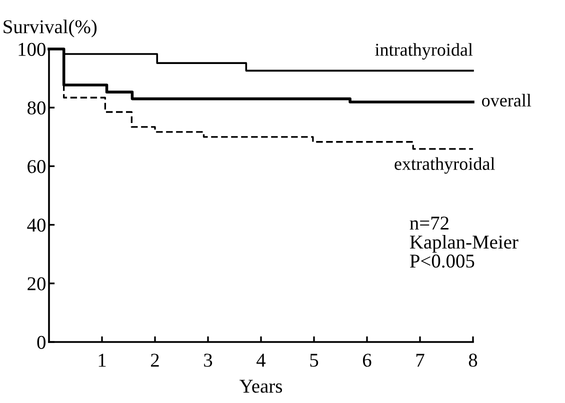 The height and width of the screenshot is (403, 565). What do you see at coordinates (208, 360) in the screenshot?
I see `x-tick-label: 3` at bounding box center [208, 360].